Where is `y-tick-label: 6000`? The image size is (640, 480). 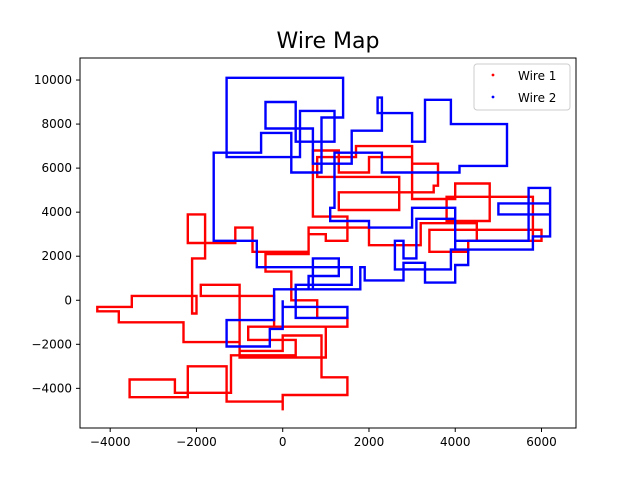 y-tick-label: 6000 is located at coordinates (56, 168).